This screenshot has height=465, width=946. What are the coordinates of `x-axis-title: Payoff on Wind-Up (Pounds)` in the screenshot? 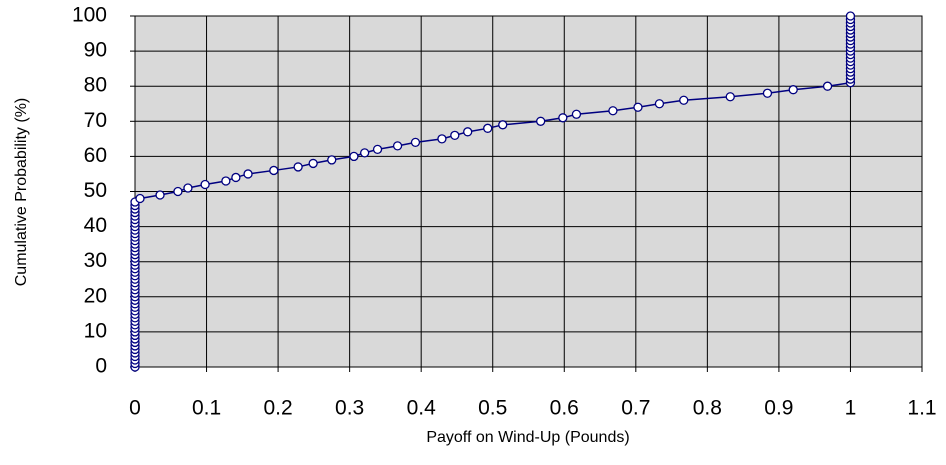 It's located at (527, 437).